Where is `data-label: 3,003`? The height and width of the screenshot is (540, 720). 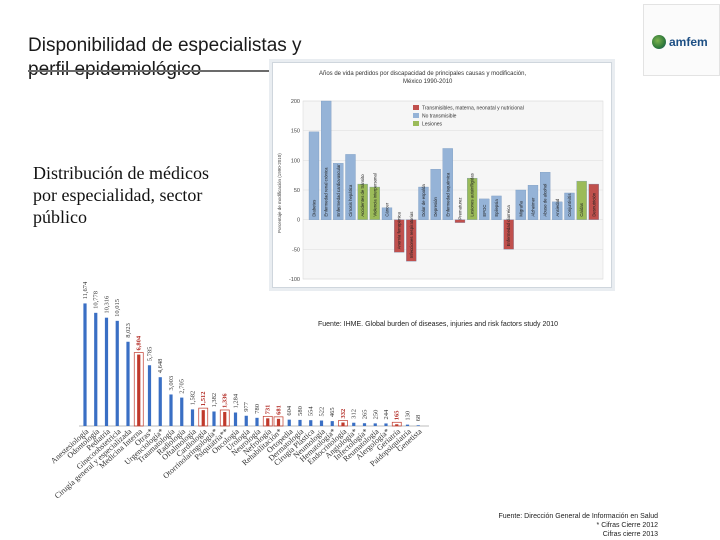 data-label: 3,003 is located at coordinates (171, 383).